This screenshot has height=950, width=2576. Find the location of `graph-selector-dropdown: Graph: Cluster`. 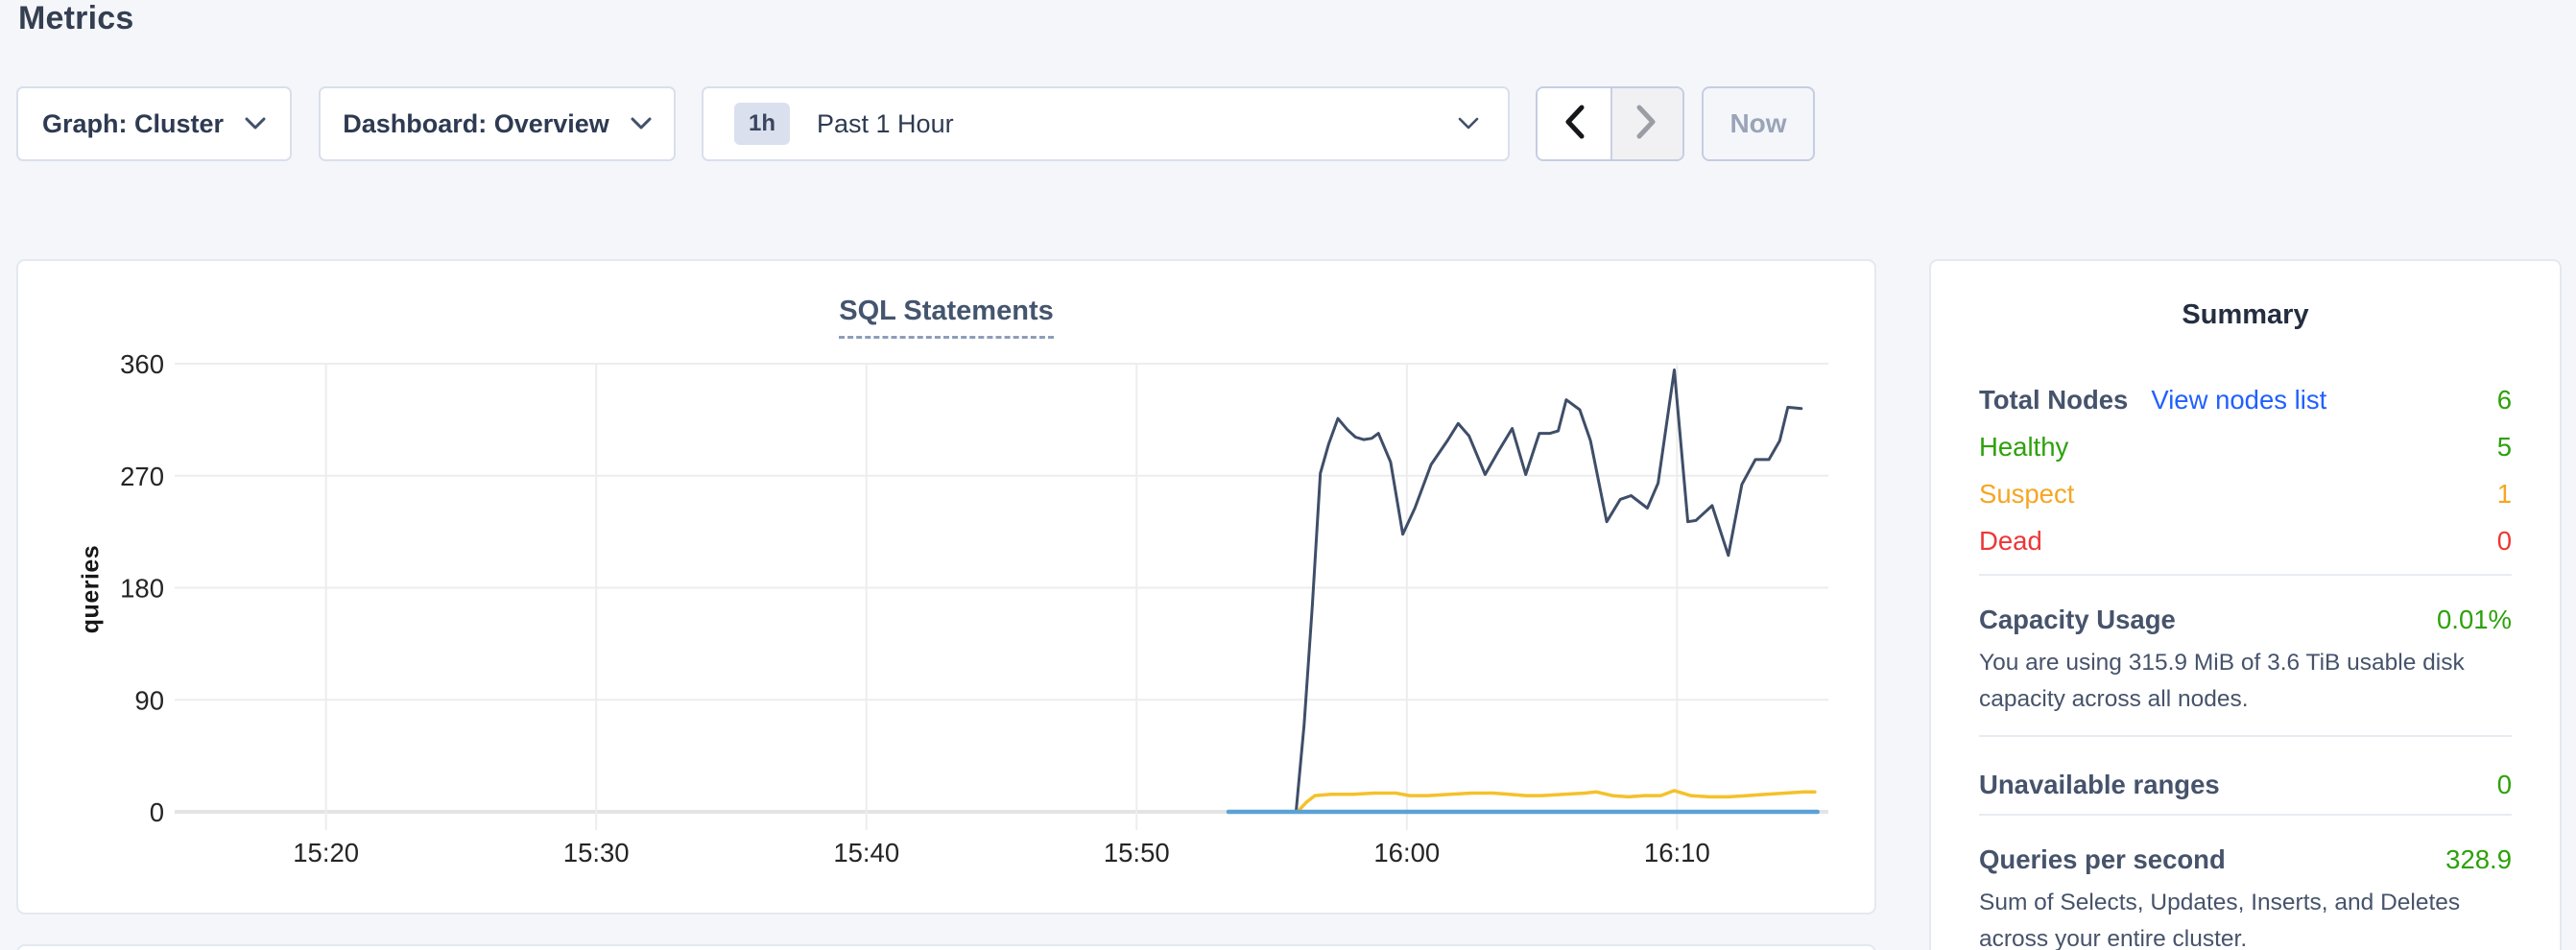

graph-selector-dropdown: Graph: Cluster is located at coordinates (154, 123).